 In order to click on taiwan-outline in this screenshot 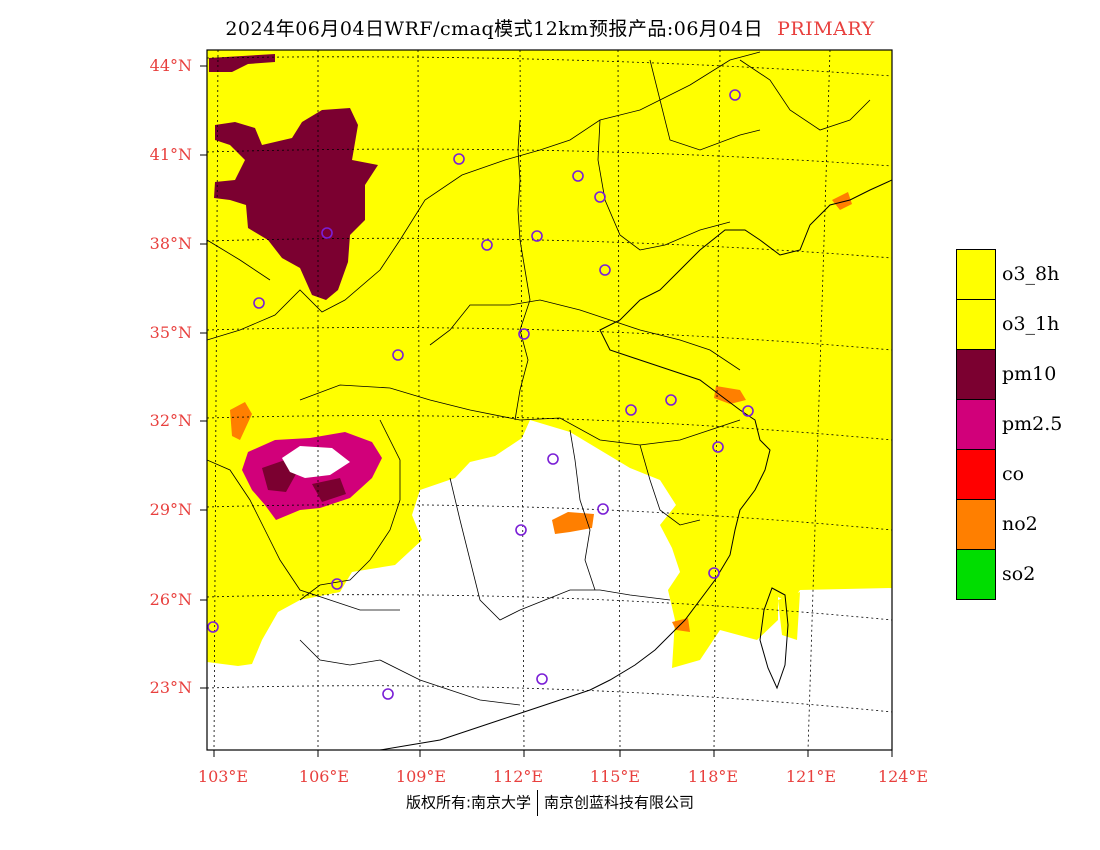, I will do `click(774, 638)`.